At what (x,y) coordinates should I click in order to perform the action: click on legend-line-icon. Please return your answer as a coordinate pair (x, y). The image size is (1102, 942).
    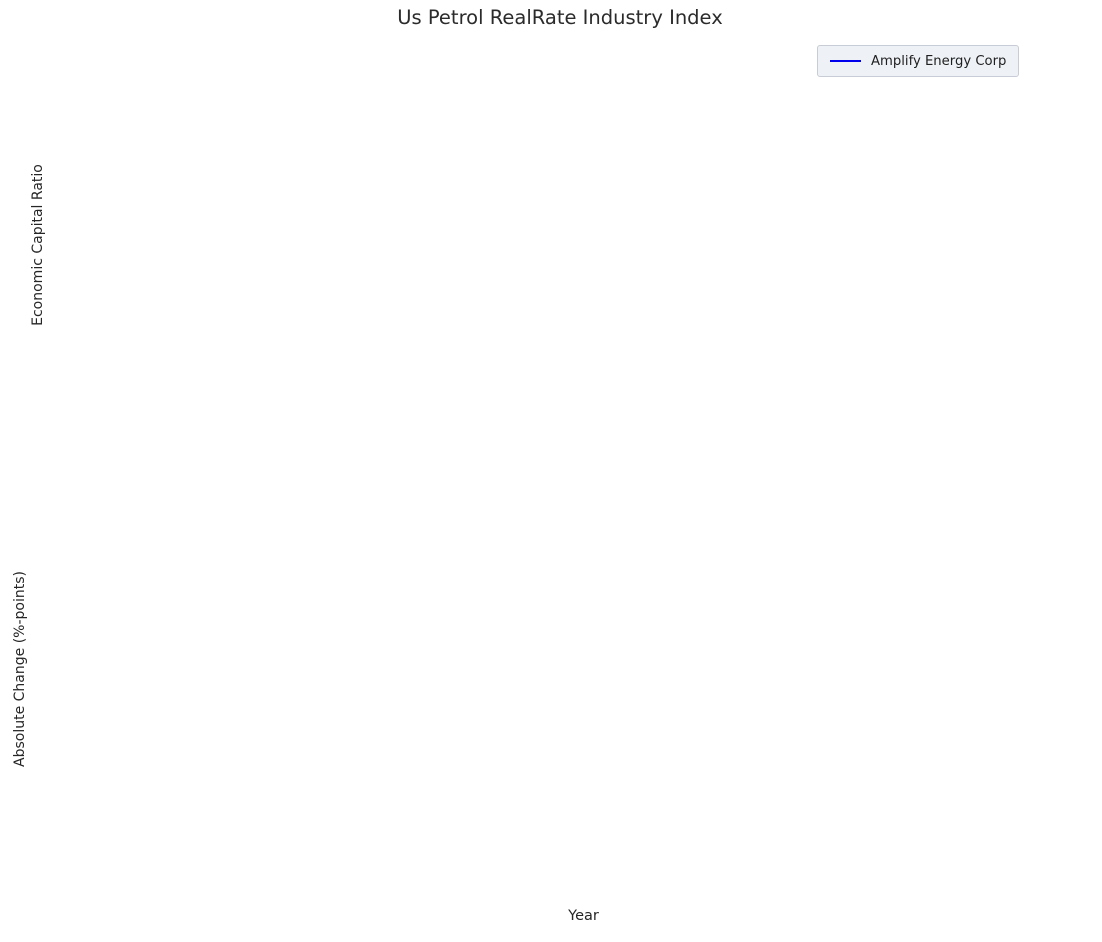
    Looking at the image, I should click on (845, 61).